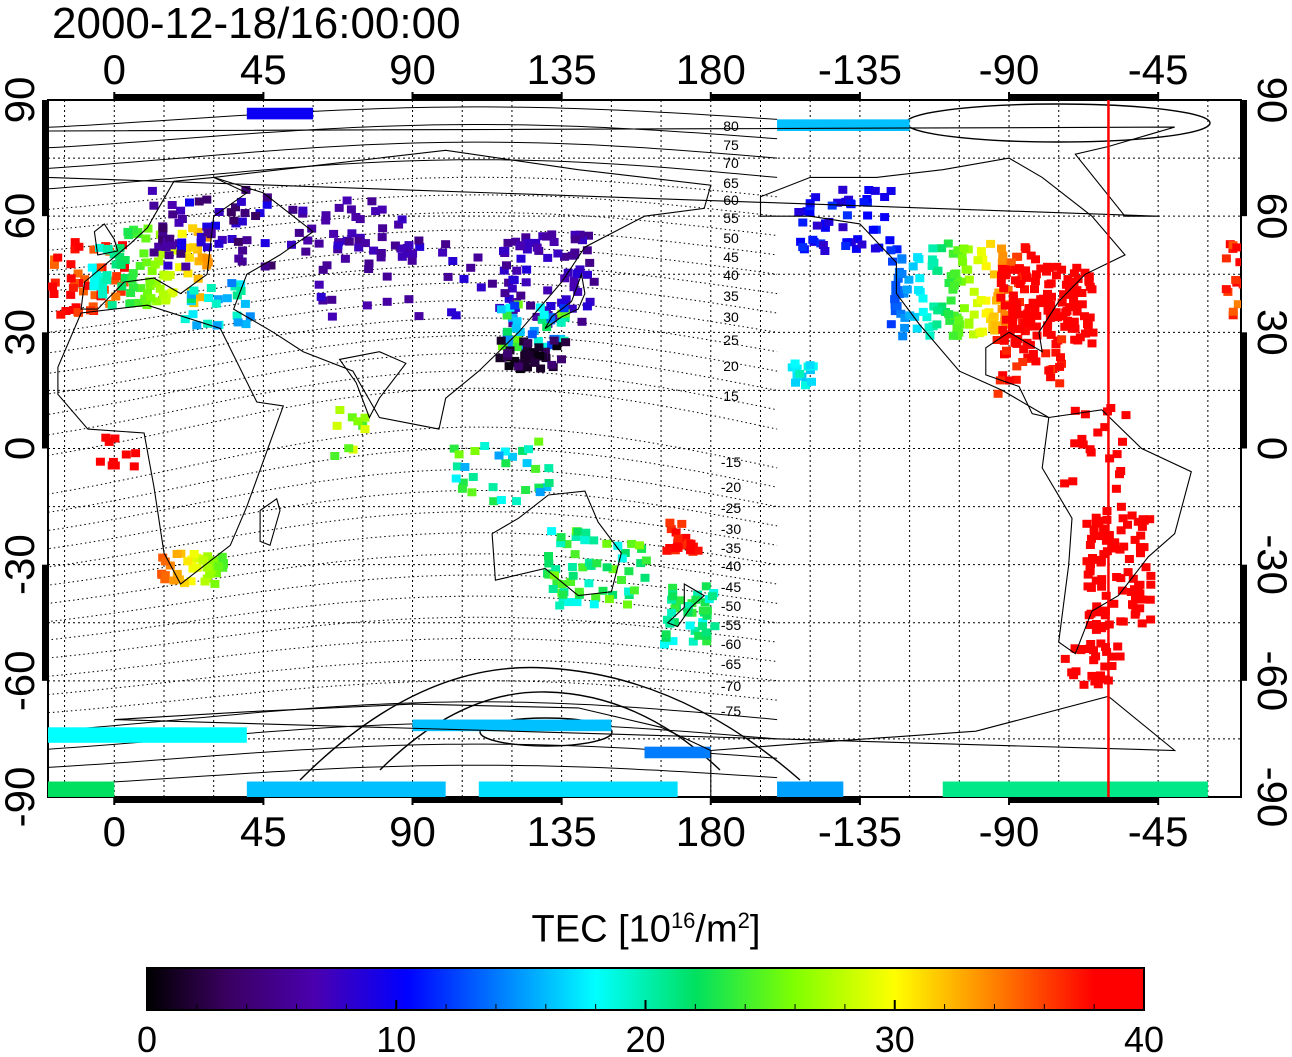  What do you see at coordinates (731, 566) in the screenshot?
I see `contour-label: -40` at bounding box center [731, 566].